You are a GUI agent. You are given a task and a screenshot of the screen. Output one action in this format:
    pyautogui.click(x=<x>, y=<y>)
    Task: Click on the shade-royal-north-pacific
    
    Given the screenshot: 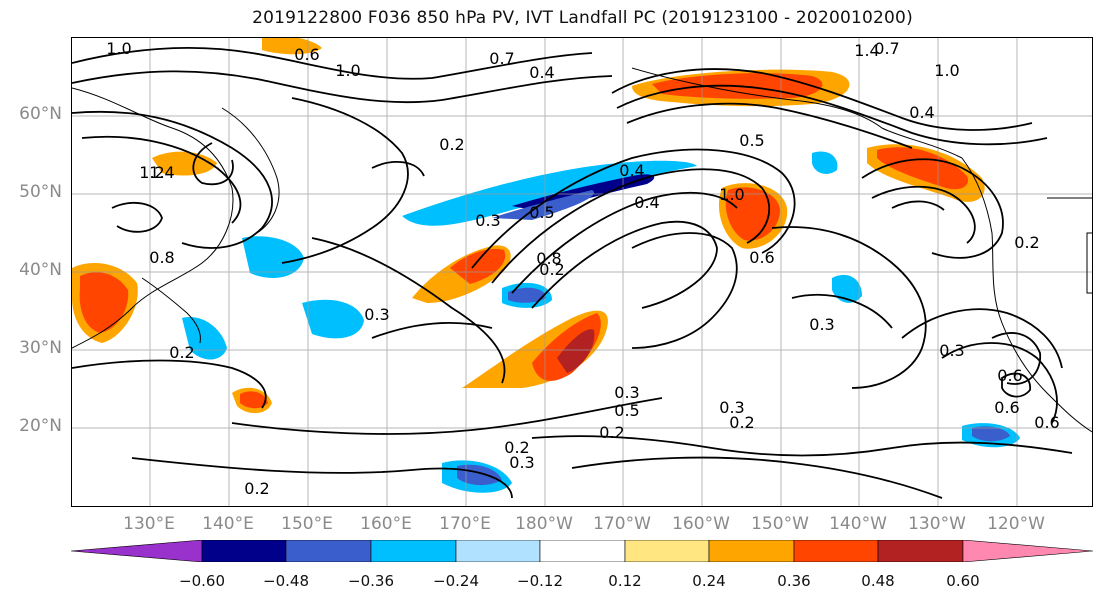 What is the action you would take?
    pyautogui.click(x=543, y=205)
    